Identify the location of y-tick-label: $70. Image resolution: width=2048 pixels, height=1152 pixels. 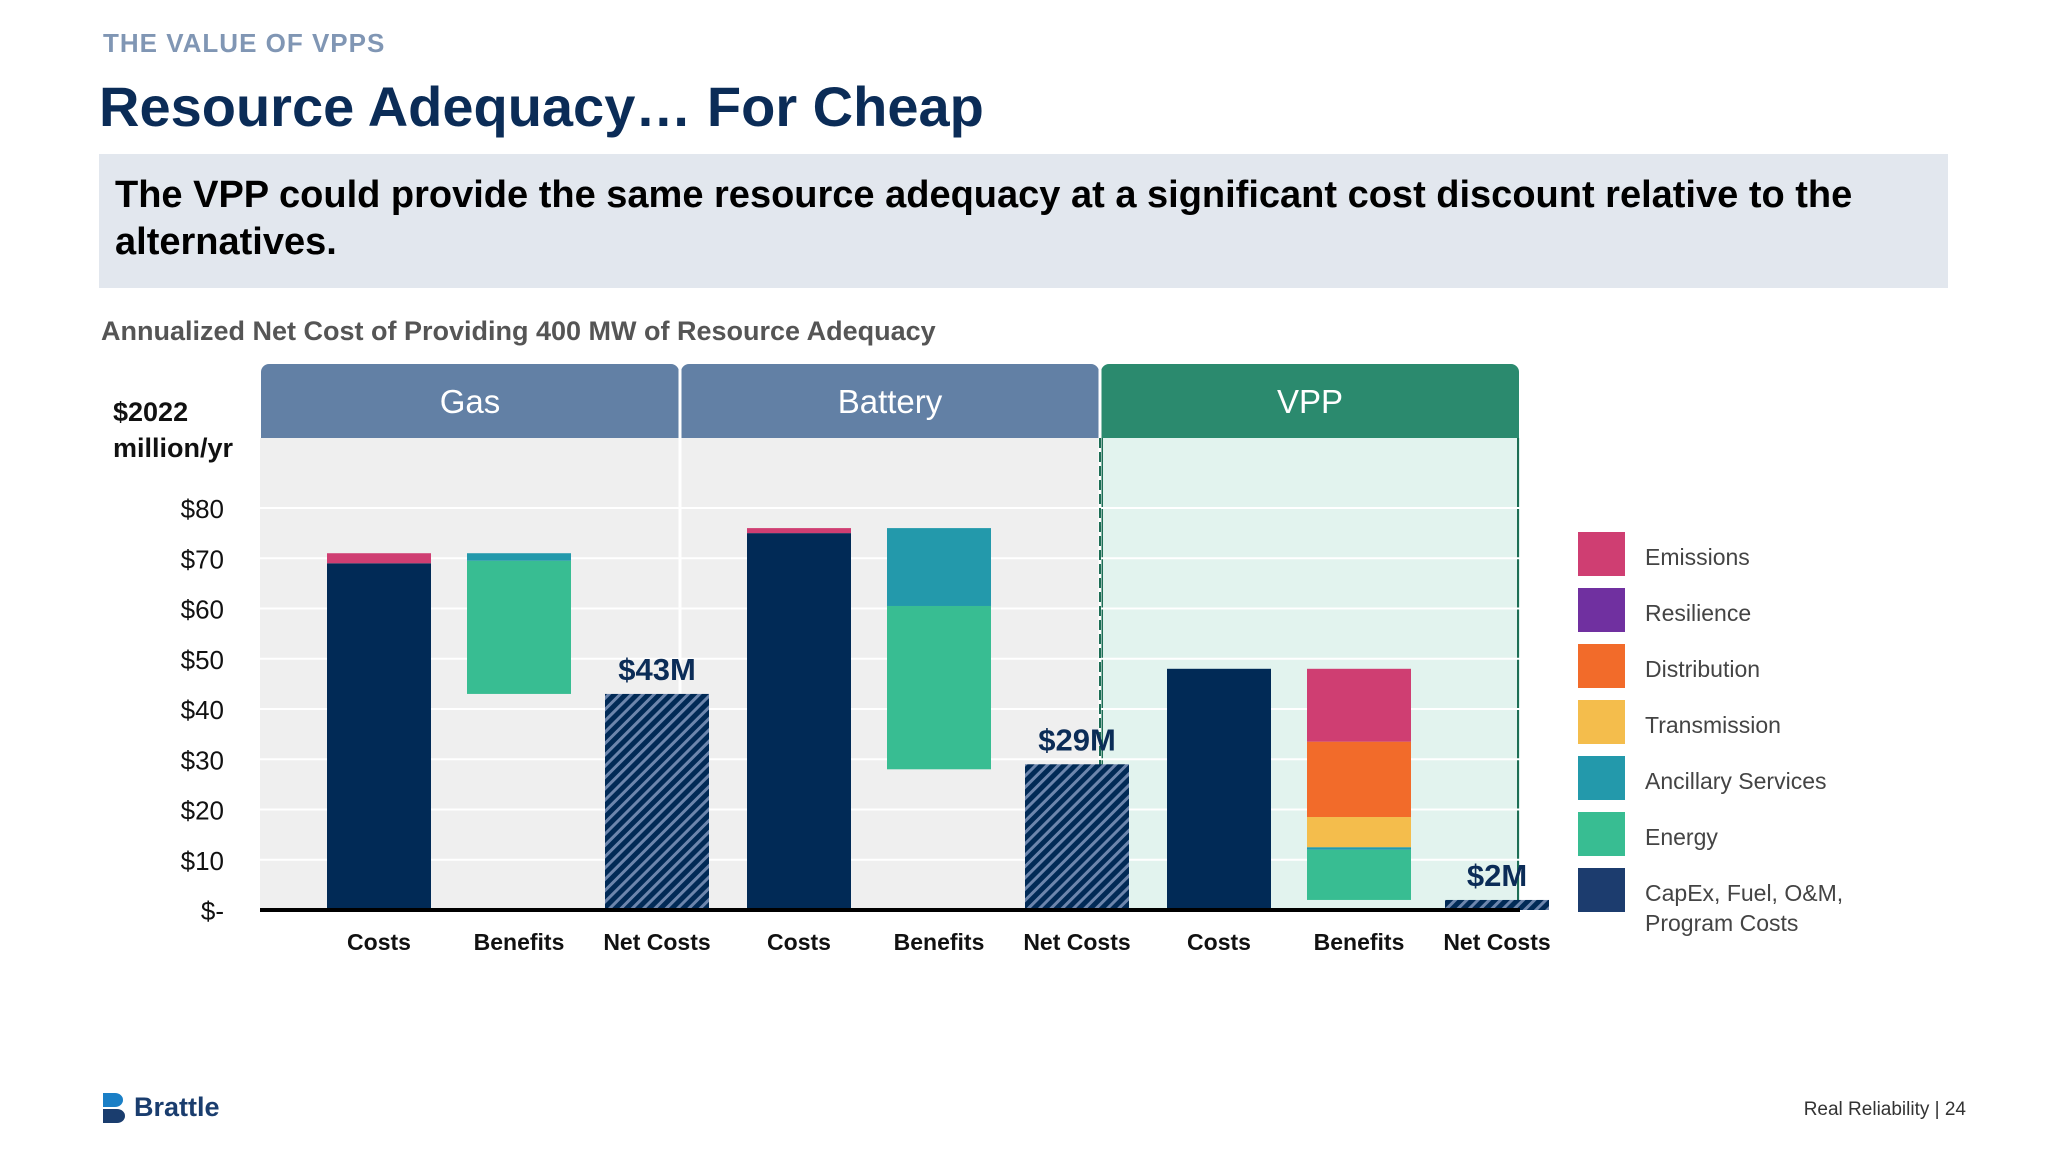
(202, 559).